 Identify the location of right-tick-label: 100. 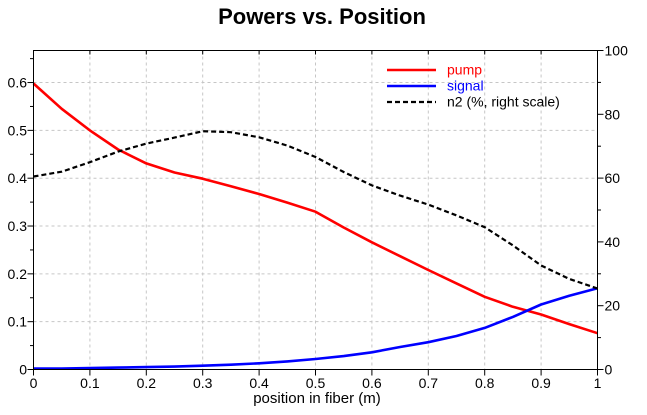
(617, 51).